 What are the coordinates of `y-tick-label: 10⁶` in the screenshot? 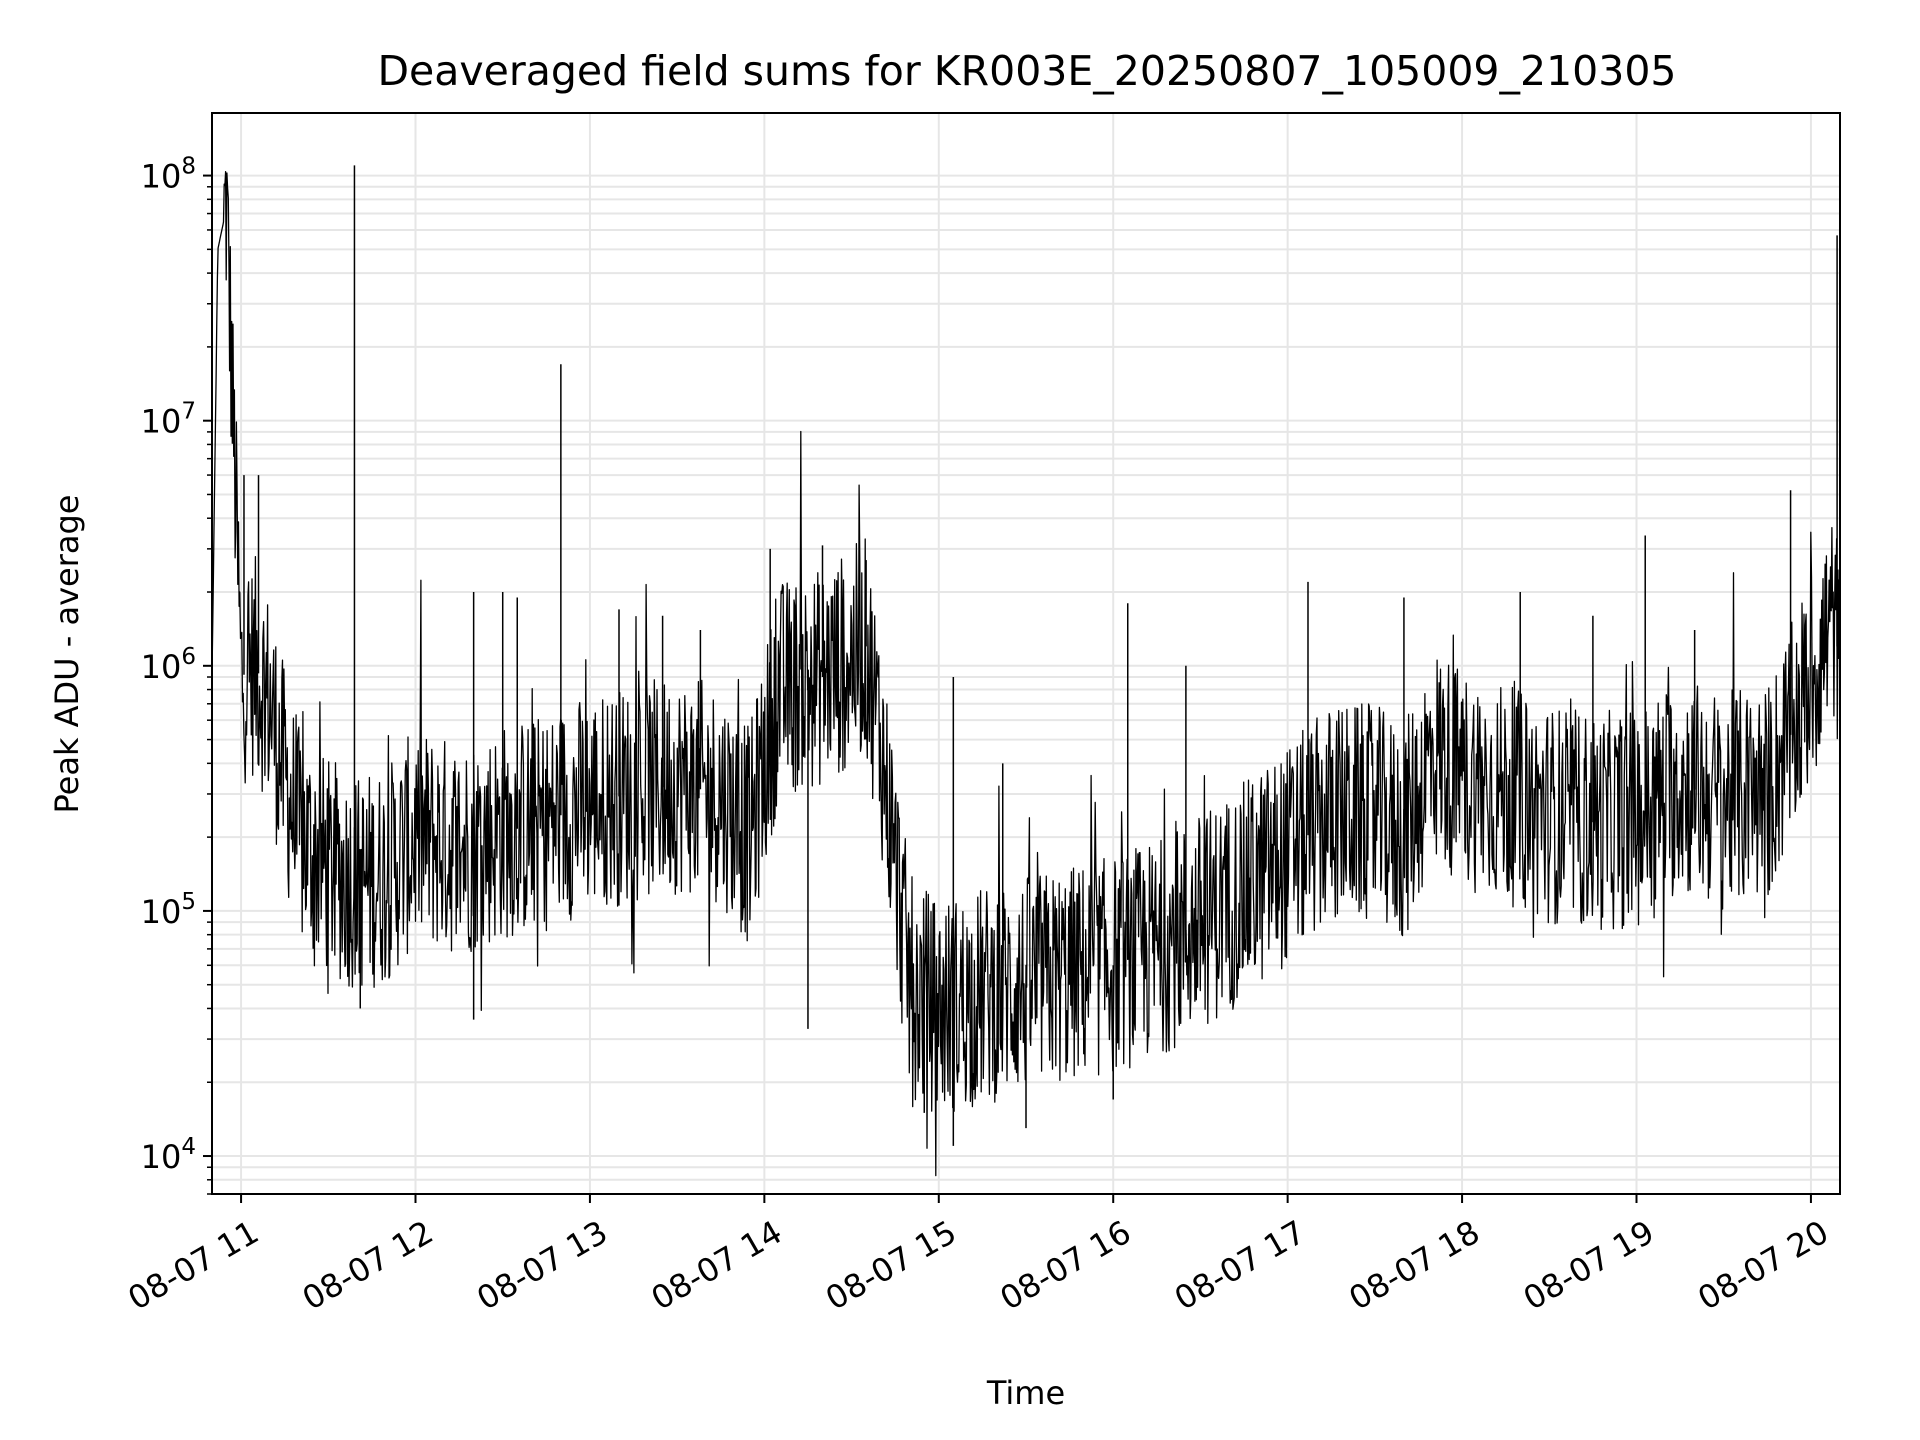 It's located at (168, 665).